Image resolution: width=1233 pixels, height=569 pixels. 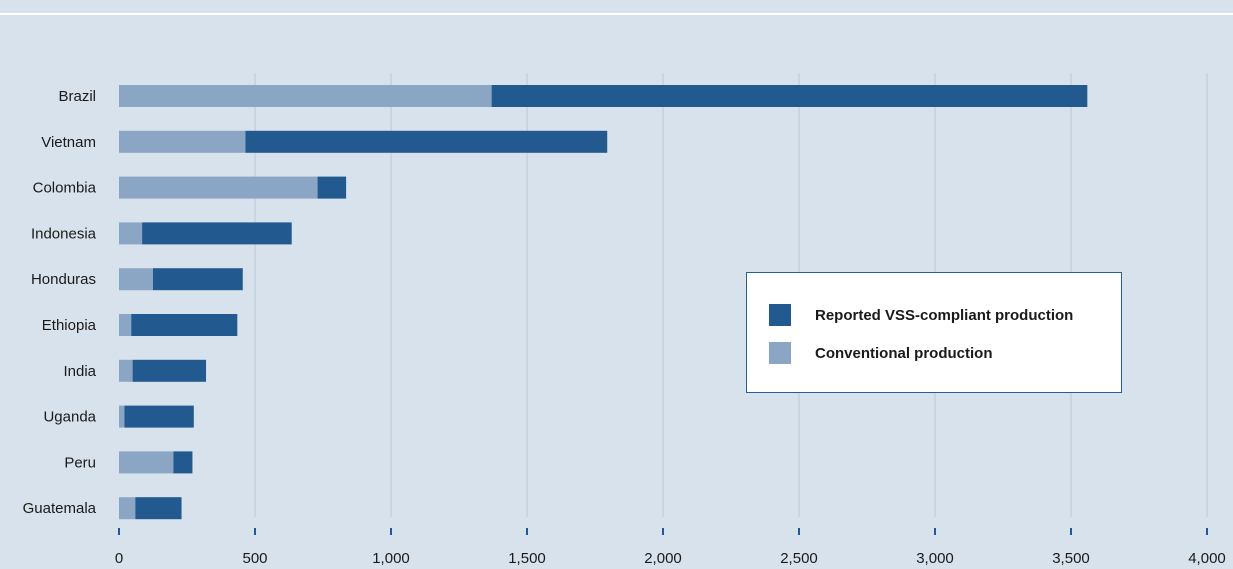 What do you see at coordinates (780, 315) in the screenshot?
I see `legend-swatch-vss` at bounding box center [780, 315].